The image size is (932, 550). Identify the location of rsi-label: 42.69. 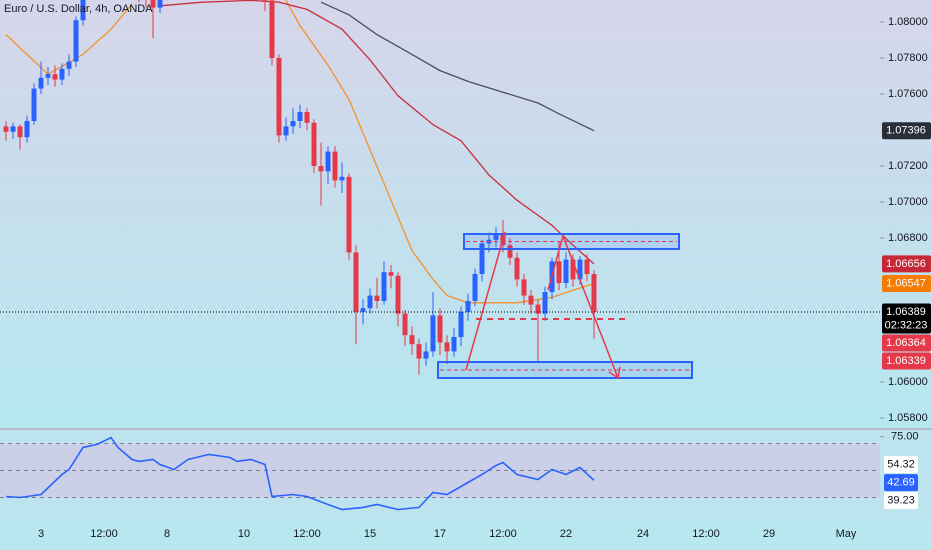
(901, 483).